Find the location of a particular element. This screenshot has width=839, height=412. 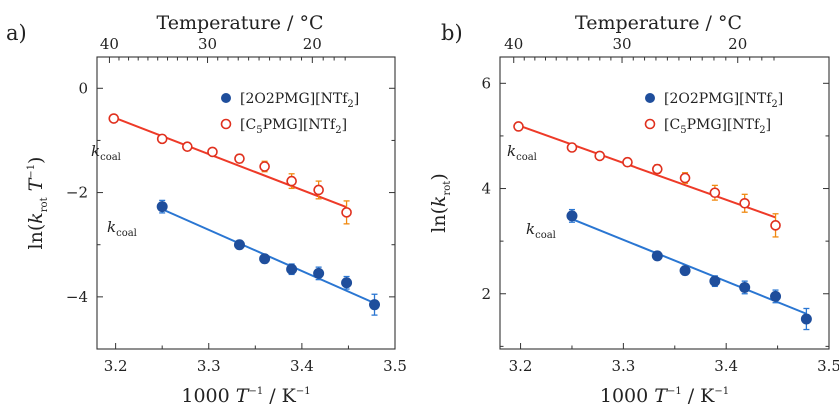

y-tick-label: −2 is located at coordinates (77, 193).